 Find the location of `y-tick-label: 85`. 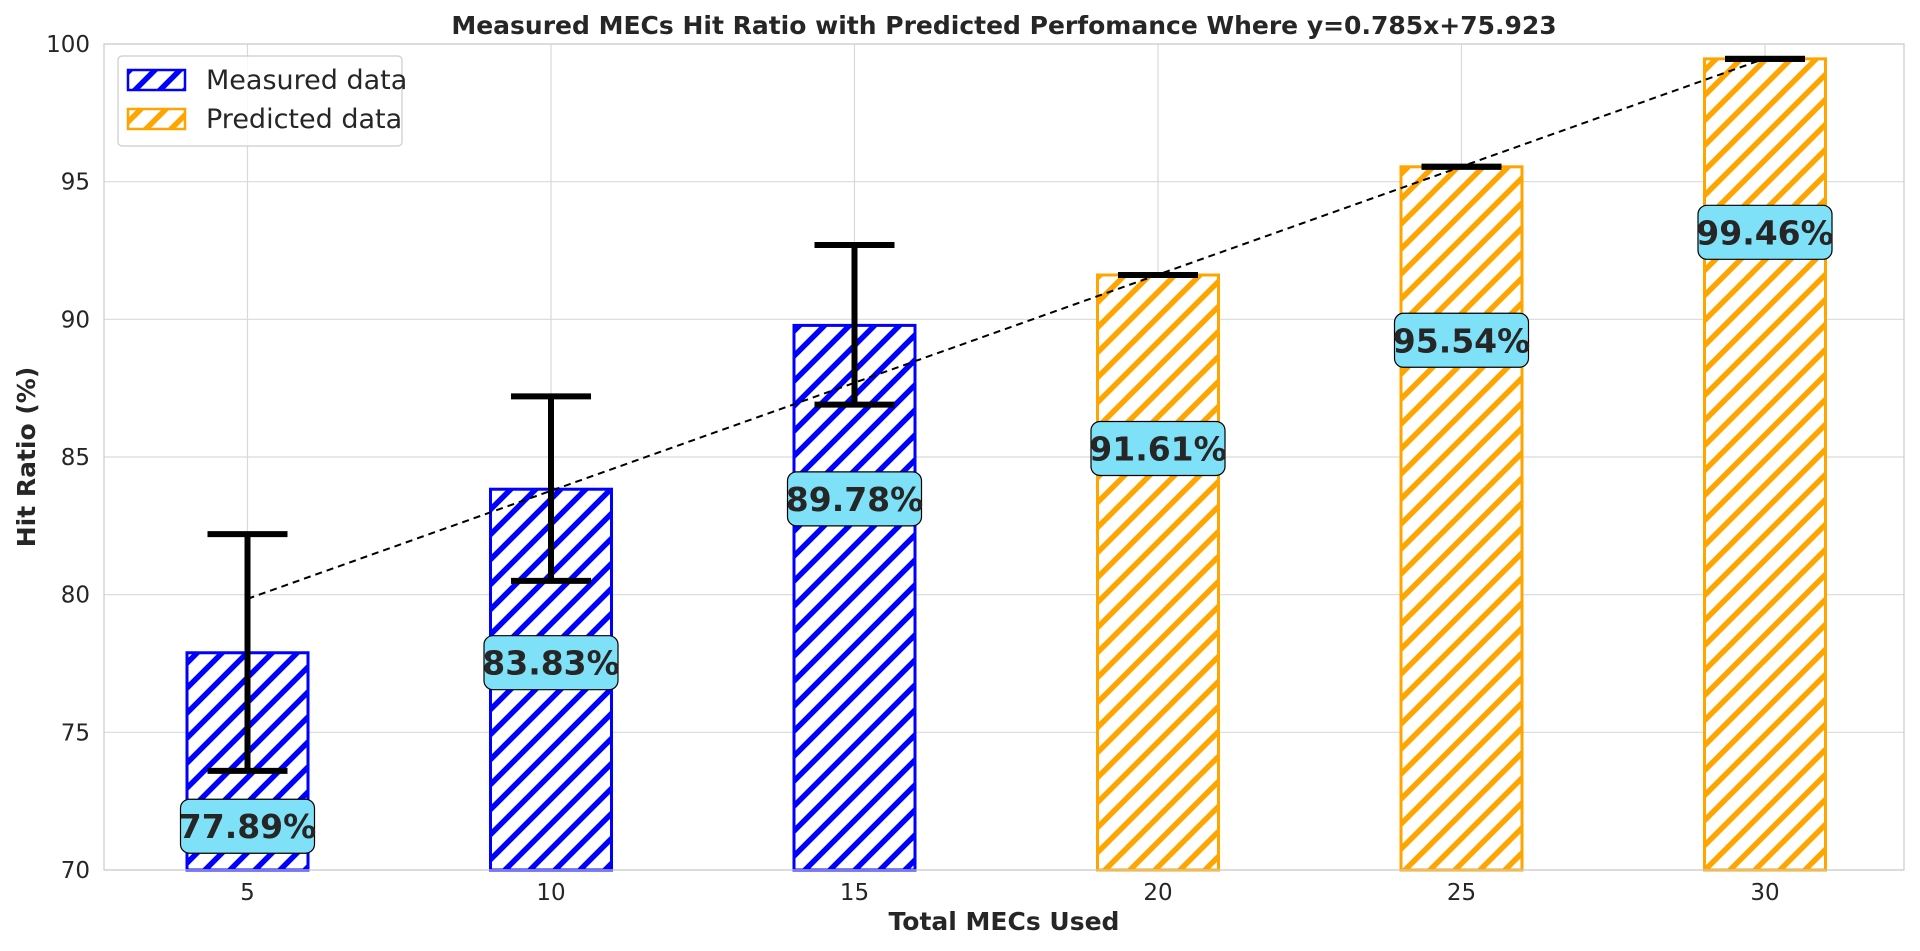

y-tick-label: 85 is located at coordinates (75, 458).